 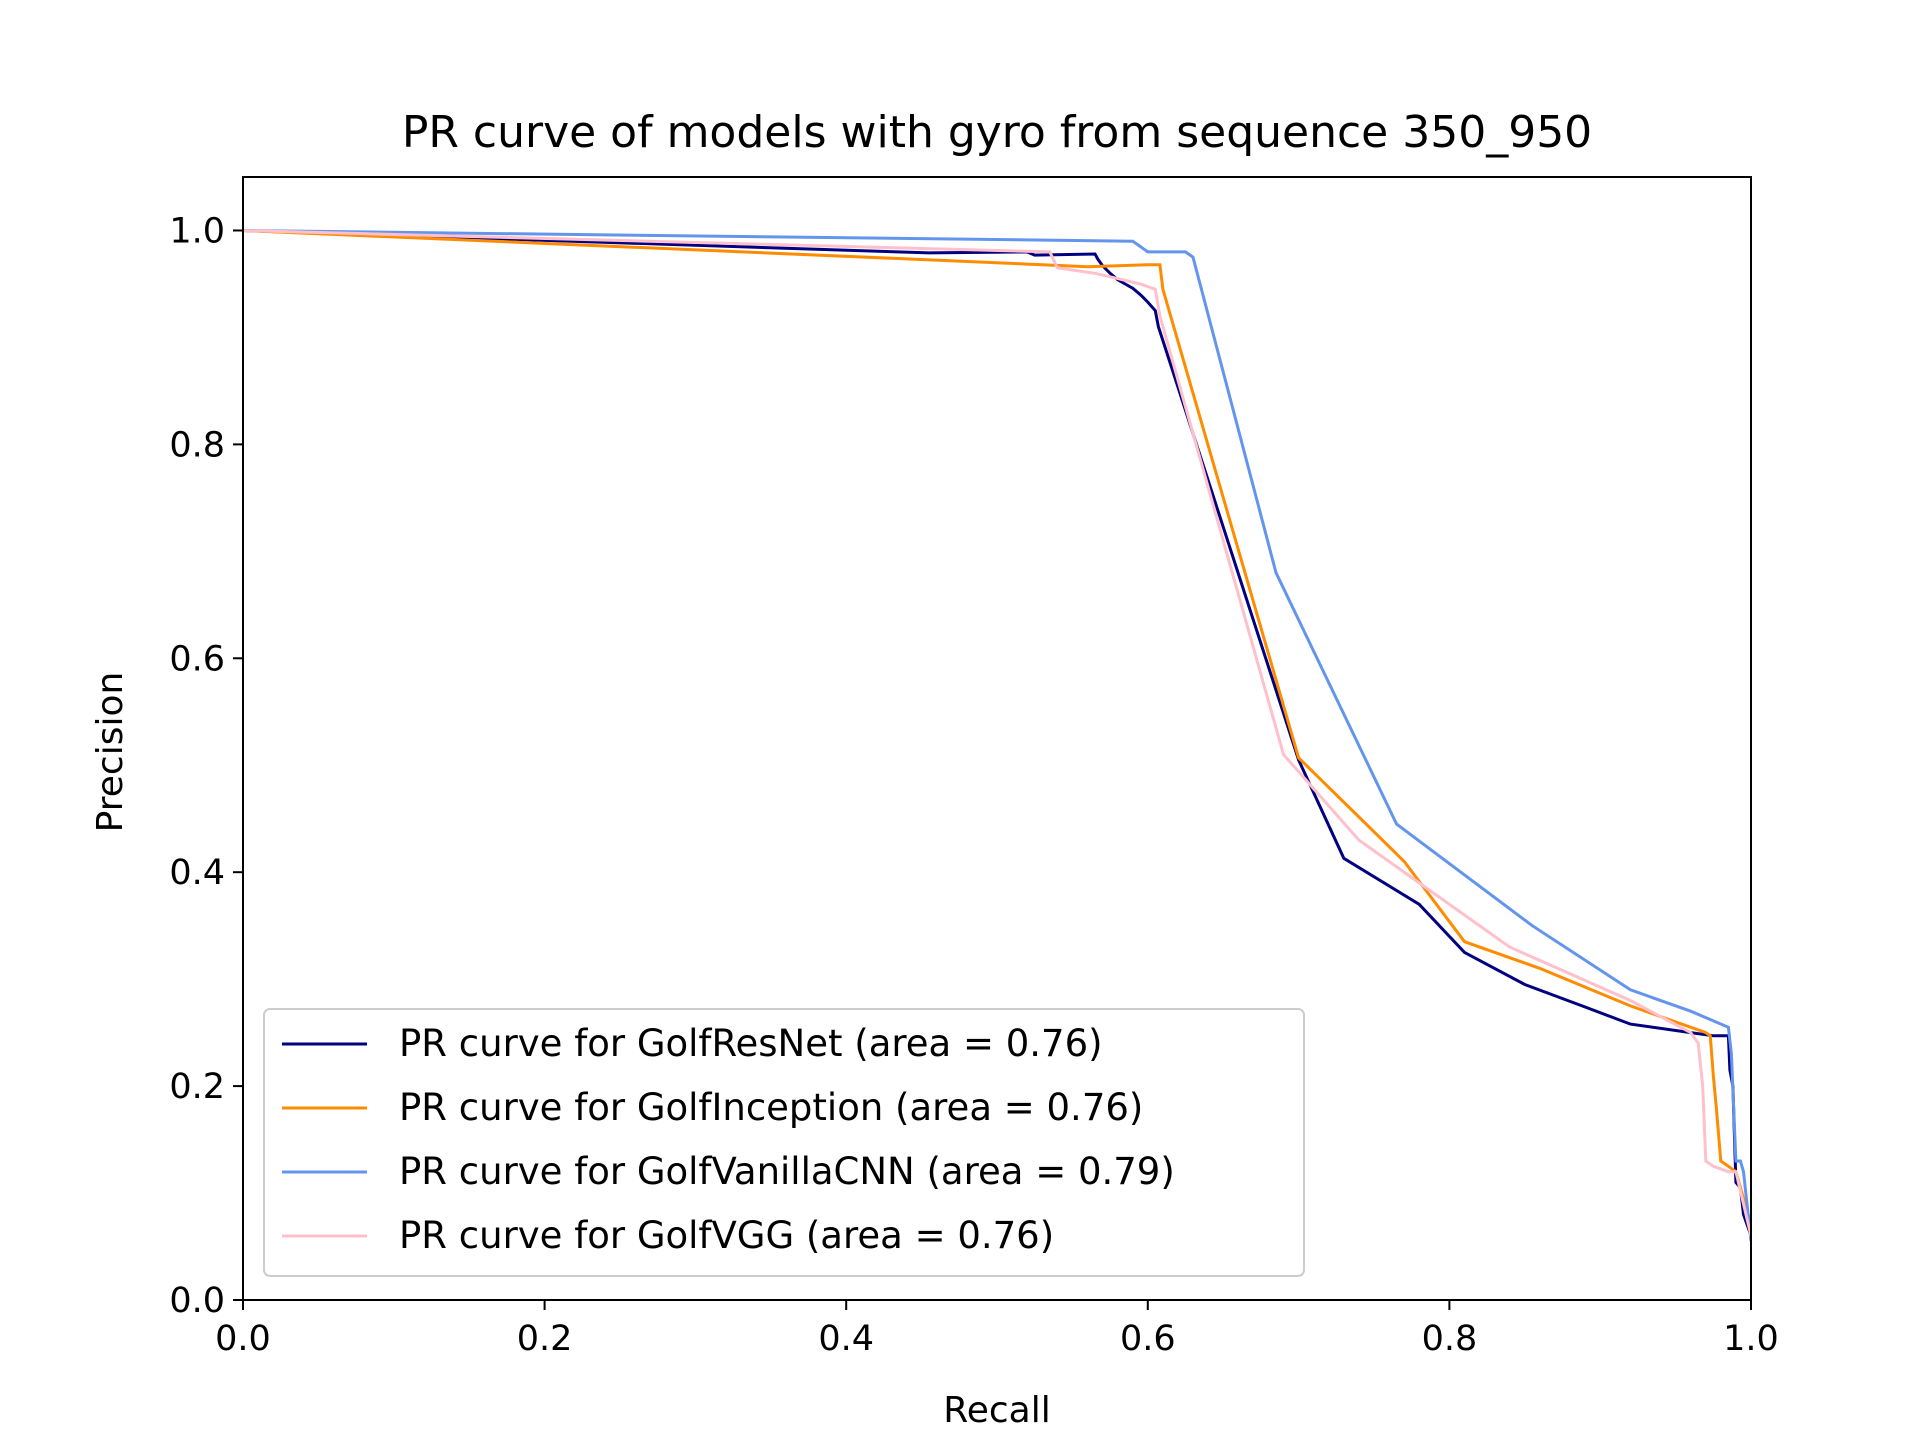 I want to click on y-axis-label: Precision, so click(x=110, y=752).